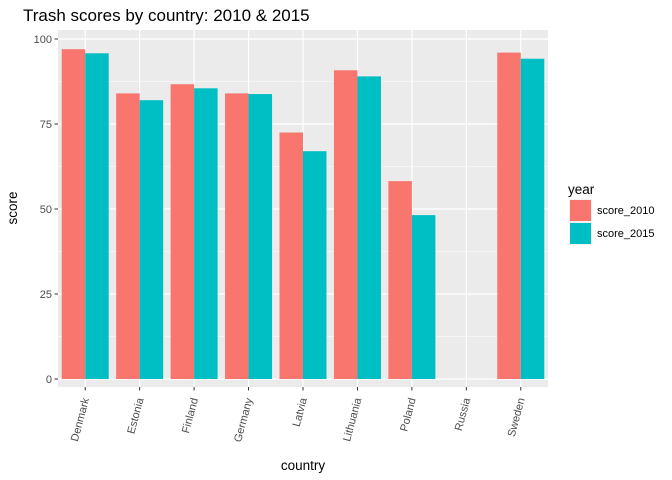 This screenshot has height=480, width=672. Describe the element at coordinates (73, 214) in the screenshot. I see `bar-score_2010-denmark` at that location.